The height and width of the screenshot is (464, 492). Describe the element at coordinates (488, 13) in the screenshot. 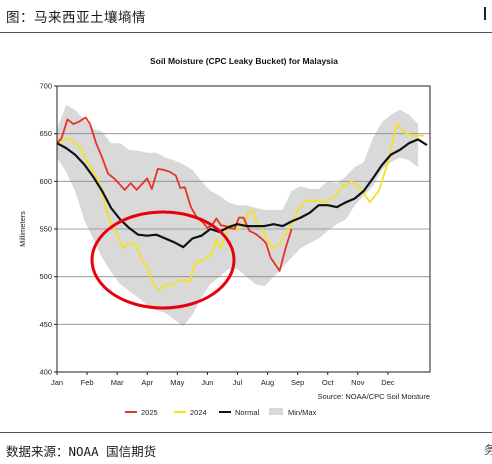

I see `corner-bracket` at that location.